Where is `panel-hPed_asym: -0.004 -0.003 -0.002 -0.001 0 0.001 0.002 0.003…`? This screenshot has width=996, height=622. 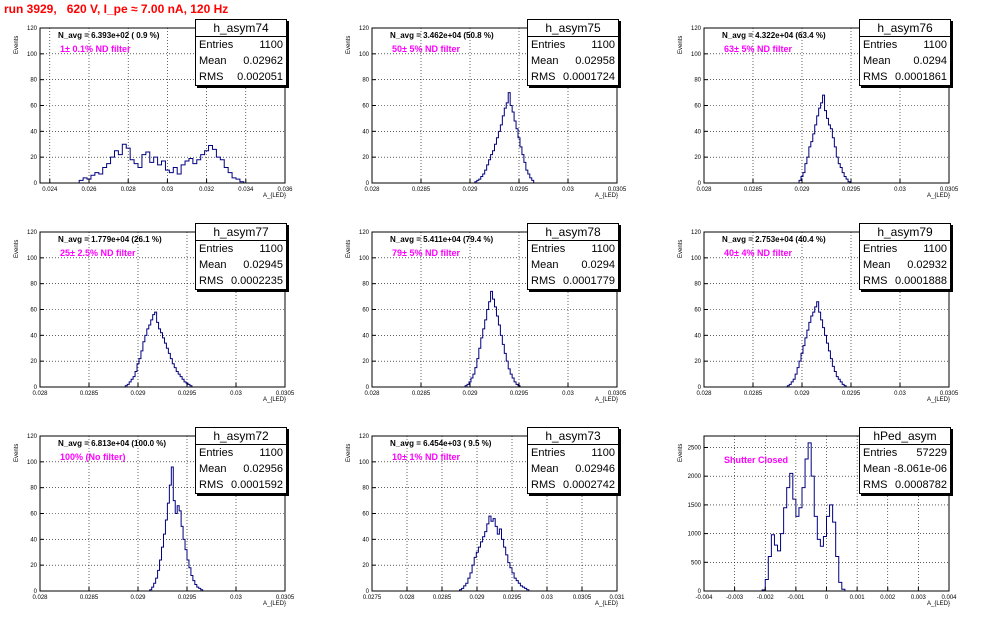 panel-hPed_asym: -0.004 -0.003 -0.002 -0.001 0 0.001 0.002 0.003… is located at coordinates (826, 521).